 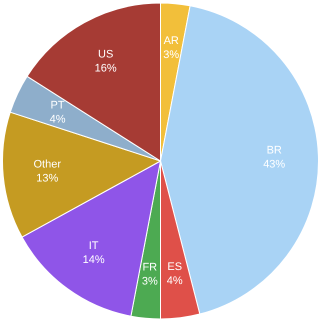 What do you see at coordinates (171, 40) in the screenshot?
I see `slice-label: AR` at bounding box center [171, 40].